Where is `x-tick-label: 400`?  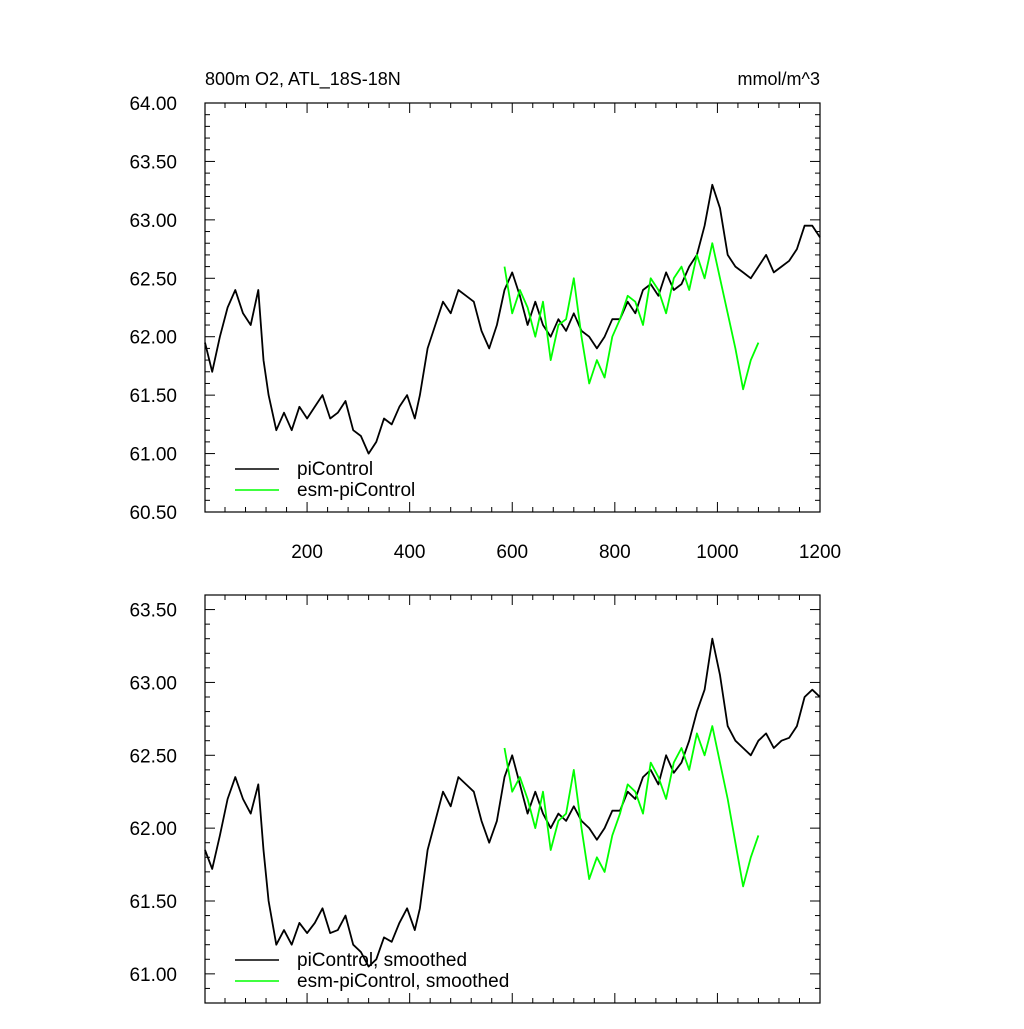 x-tick-label: 400 is located at coordinates (410, 552).